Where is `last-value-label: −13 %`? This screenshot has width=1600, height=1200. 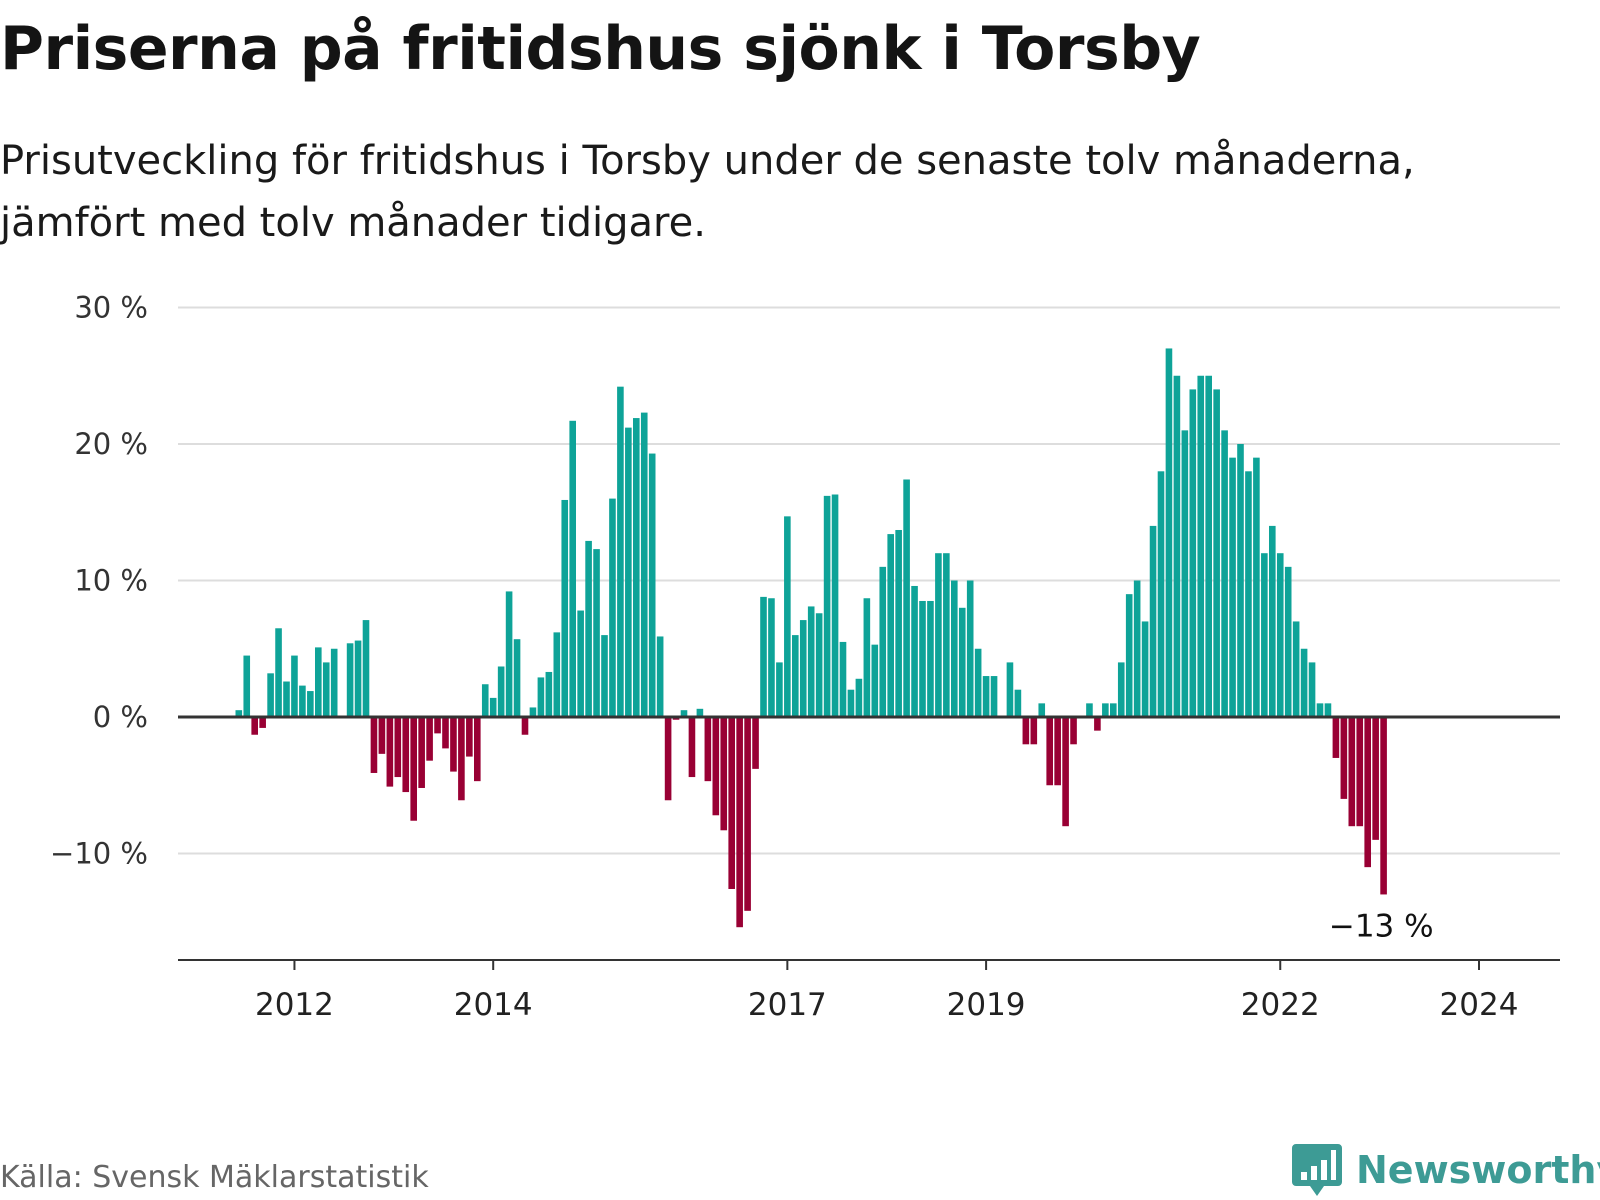 last-value-label: −13 % is located at coordinates (1381, 926).